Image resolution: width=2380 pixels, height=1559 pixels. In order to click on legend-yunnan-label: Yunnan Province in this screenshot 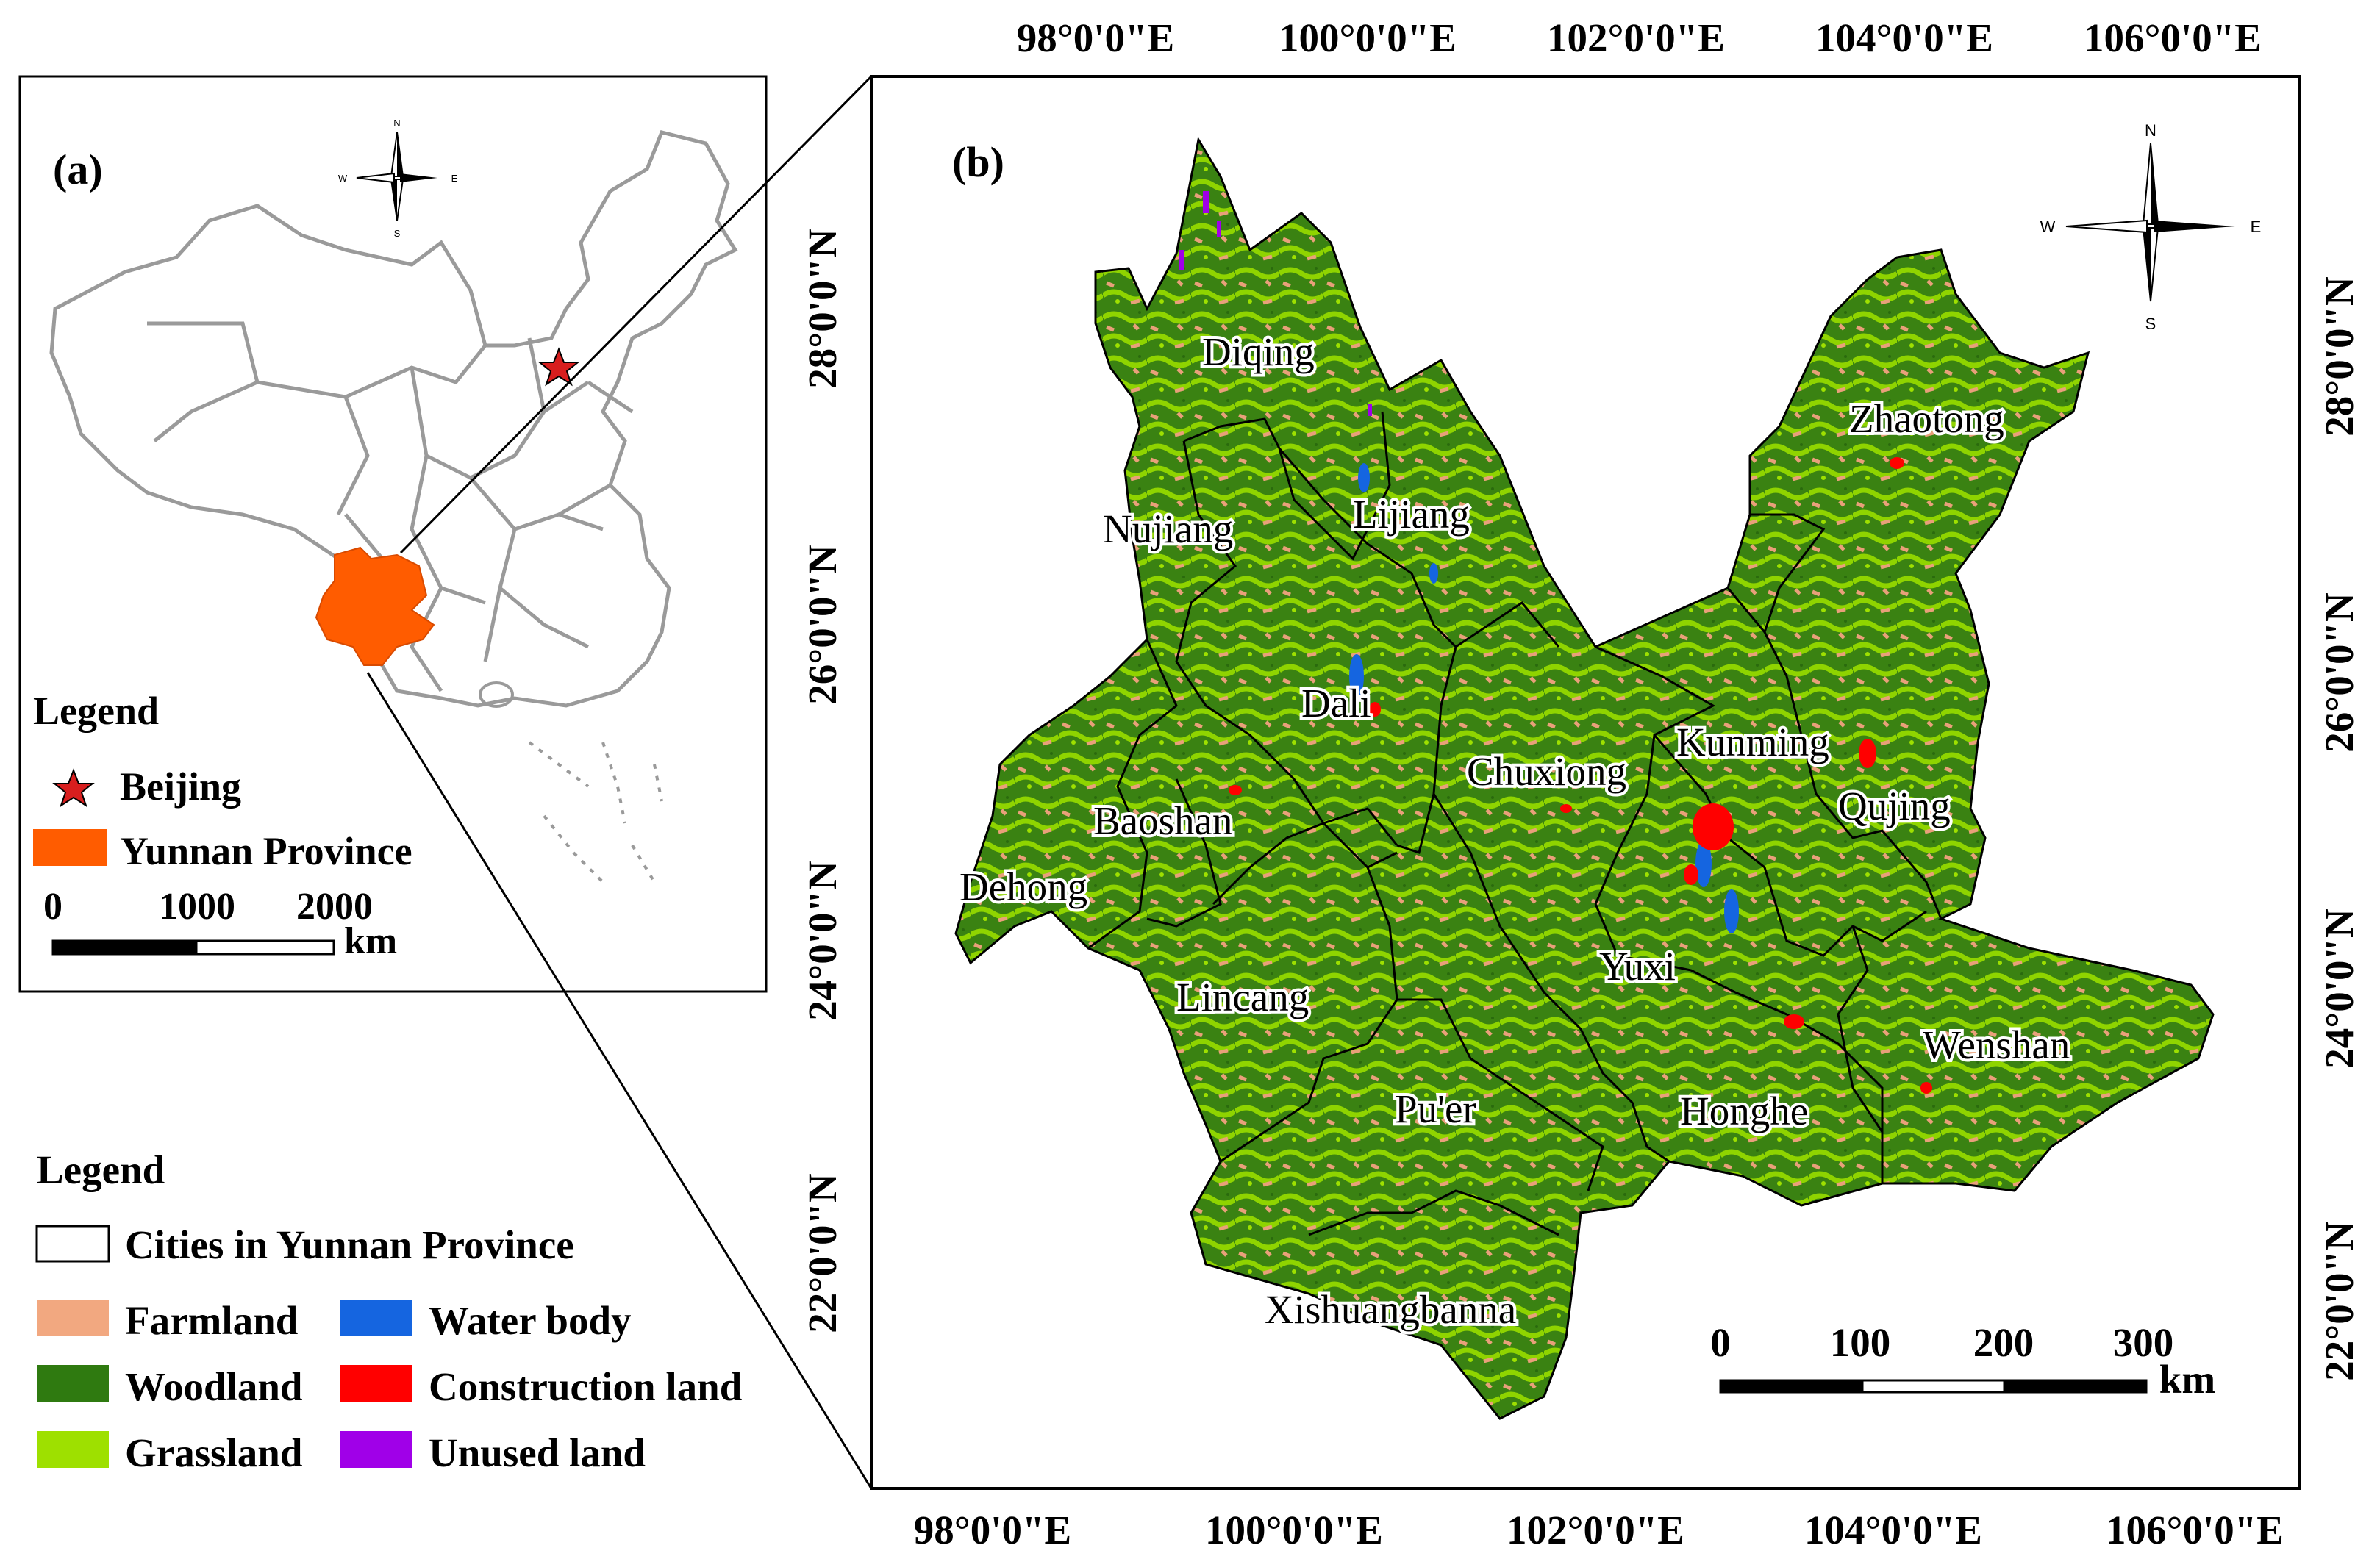, I will do `click(266, 851)`.